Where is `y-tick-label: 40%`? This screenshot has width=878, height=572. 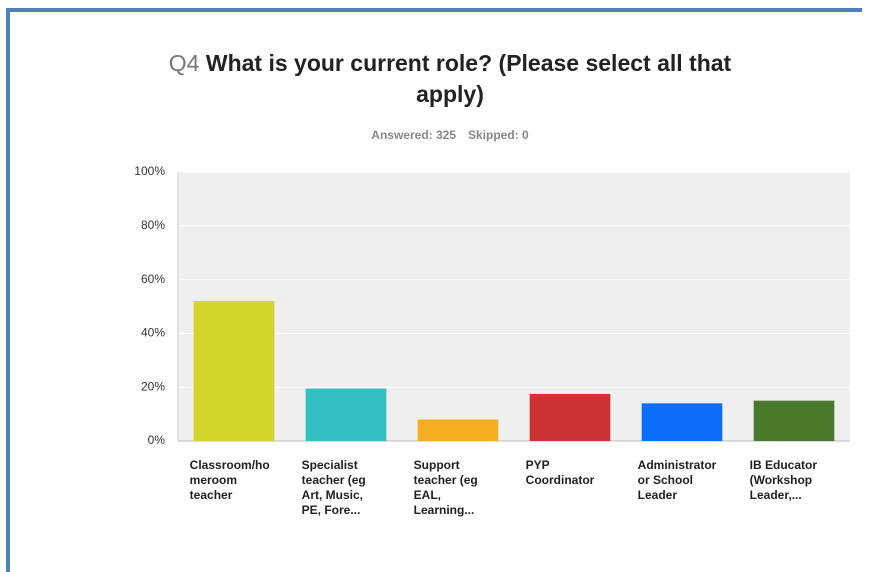
y-tick-label: 40% is located at coordinates (153, 333).